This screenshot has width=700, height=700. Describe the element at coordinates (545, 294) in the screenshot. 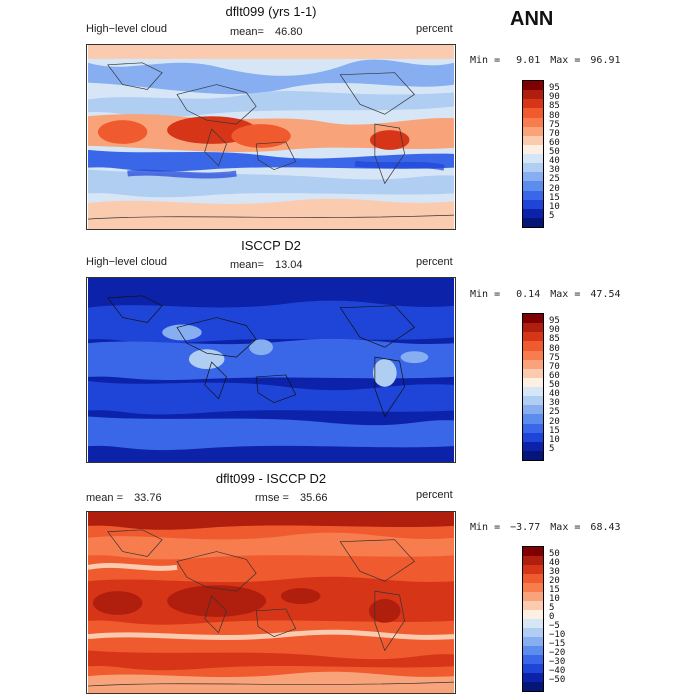

I see `panel-2-stats: Min = 0.14 Max = 47.54` at that location.